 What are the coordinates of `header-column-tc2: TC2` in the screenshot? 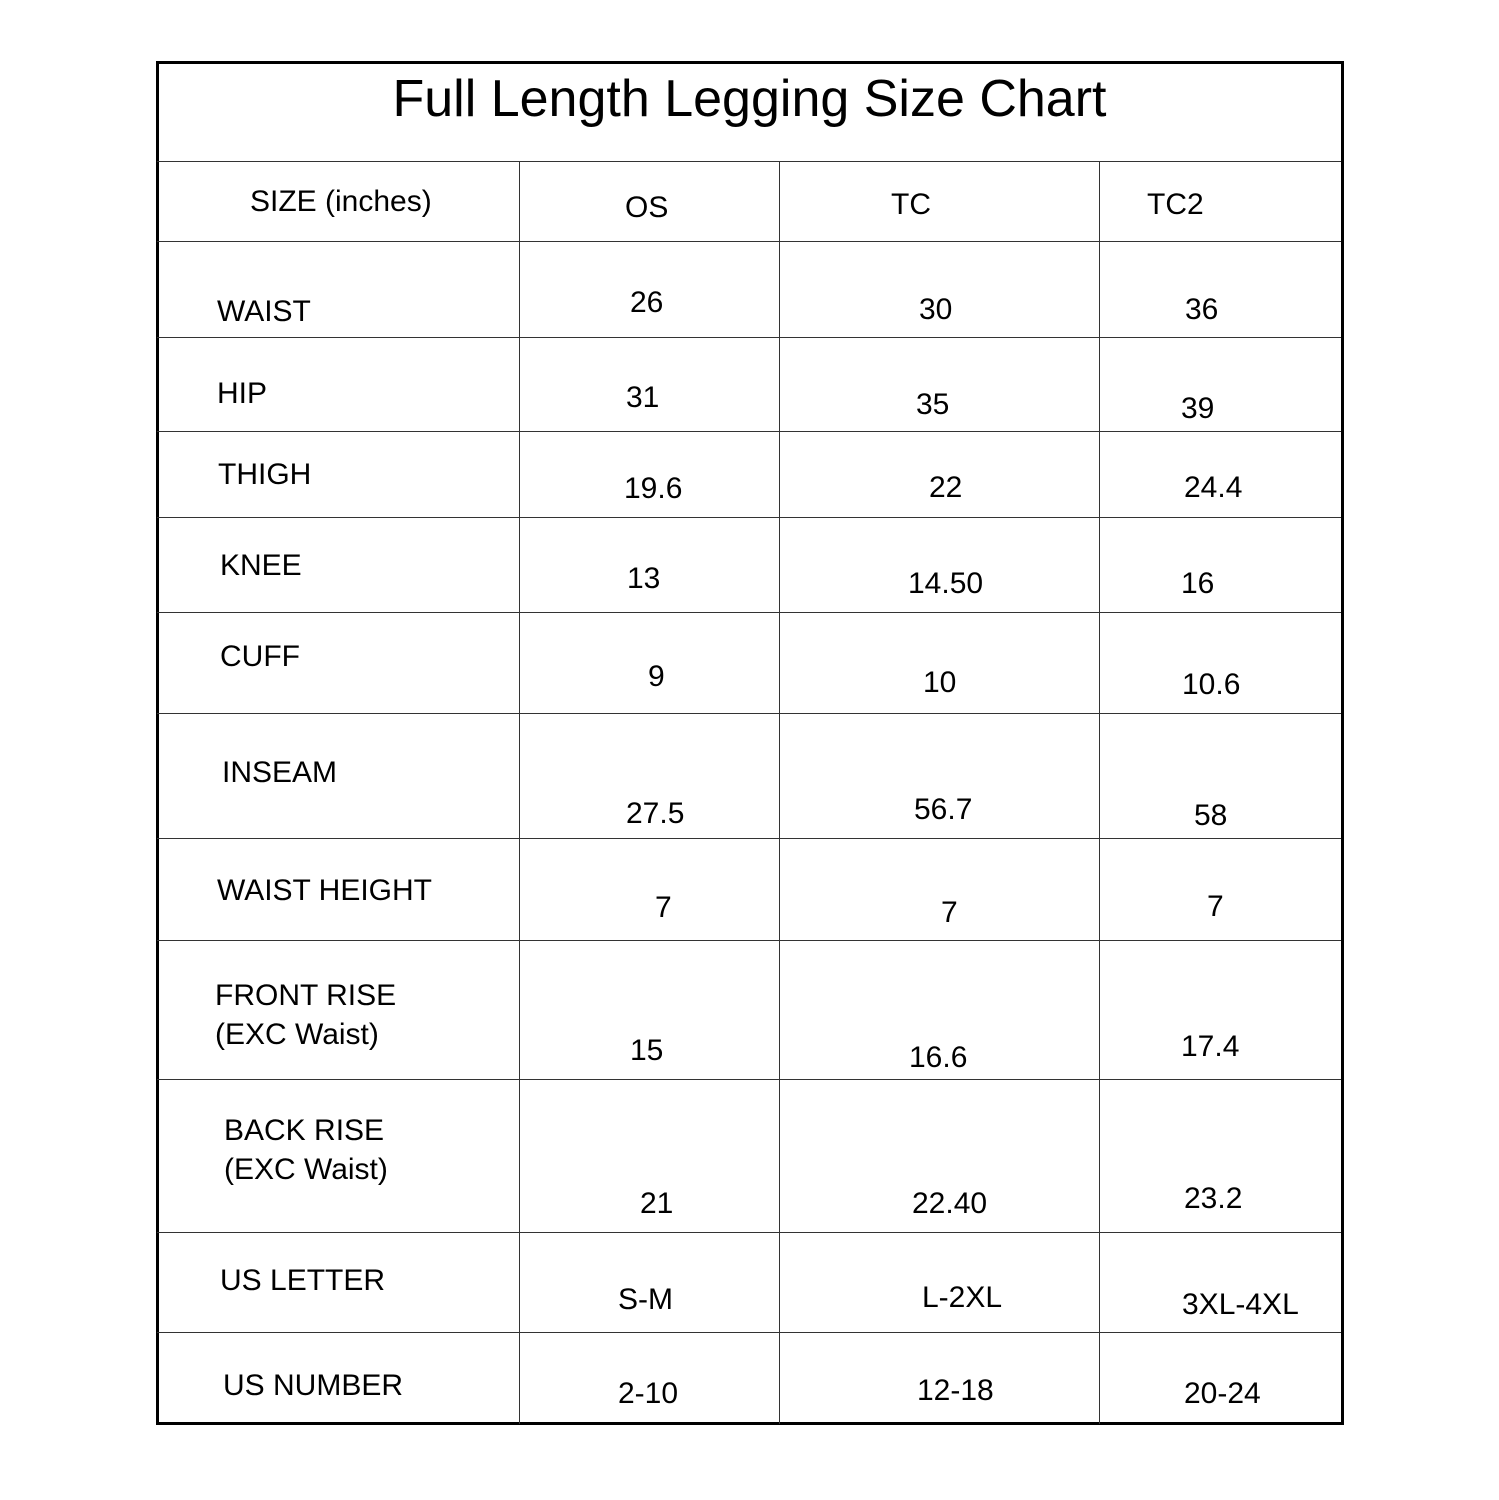 It's located at (1175, 204).